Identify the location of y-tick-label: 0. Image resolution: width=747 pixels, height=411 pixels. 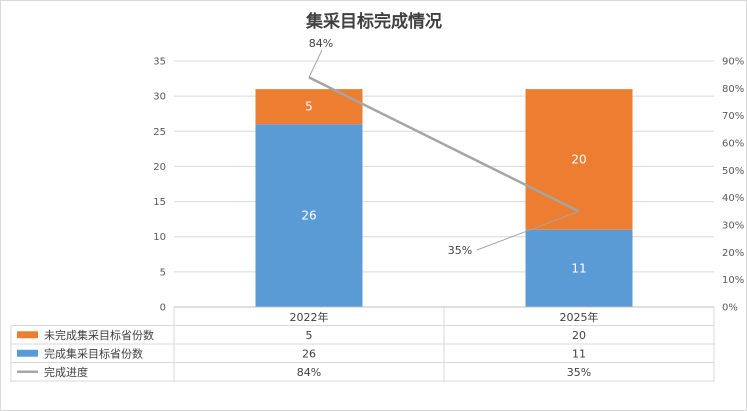
(163, 308).